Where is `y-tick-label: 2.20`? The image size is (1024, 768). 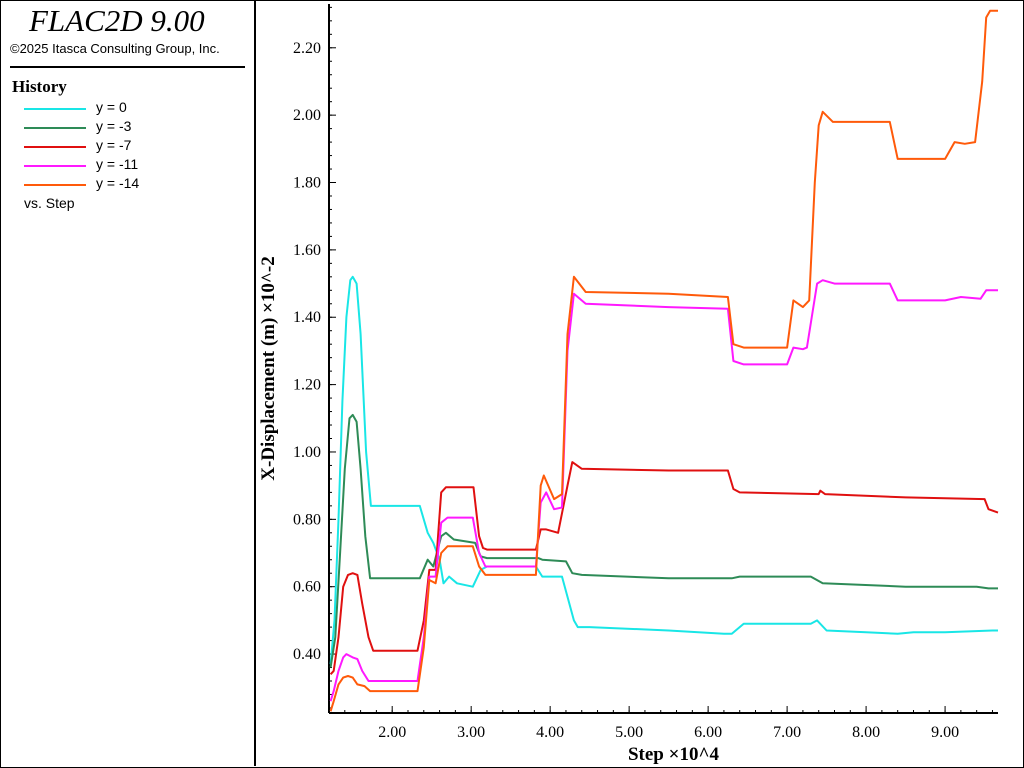 y-tick-label: 2.20 is located at coordinates (307, 48).